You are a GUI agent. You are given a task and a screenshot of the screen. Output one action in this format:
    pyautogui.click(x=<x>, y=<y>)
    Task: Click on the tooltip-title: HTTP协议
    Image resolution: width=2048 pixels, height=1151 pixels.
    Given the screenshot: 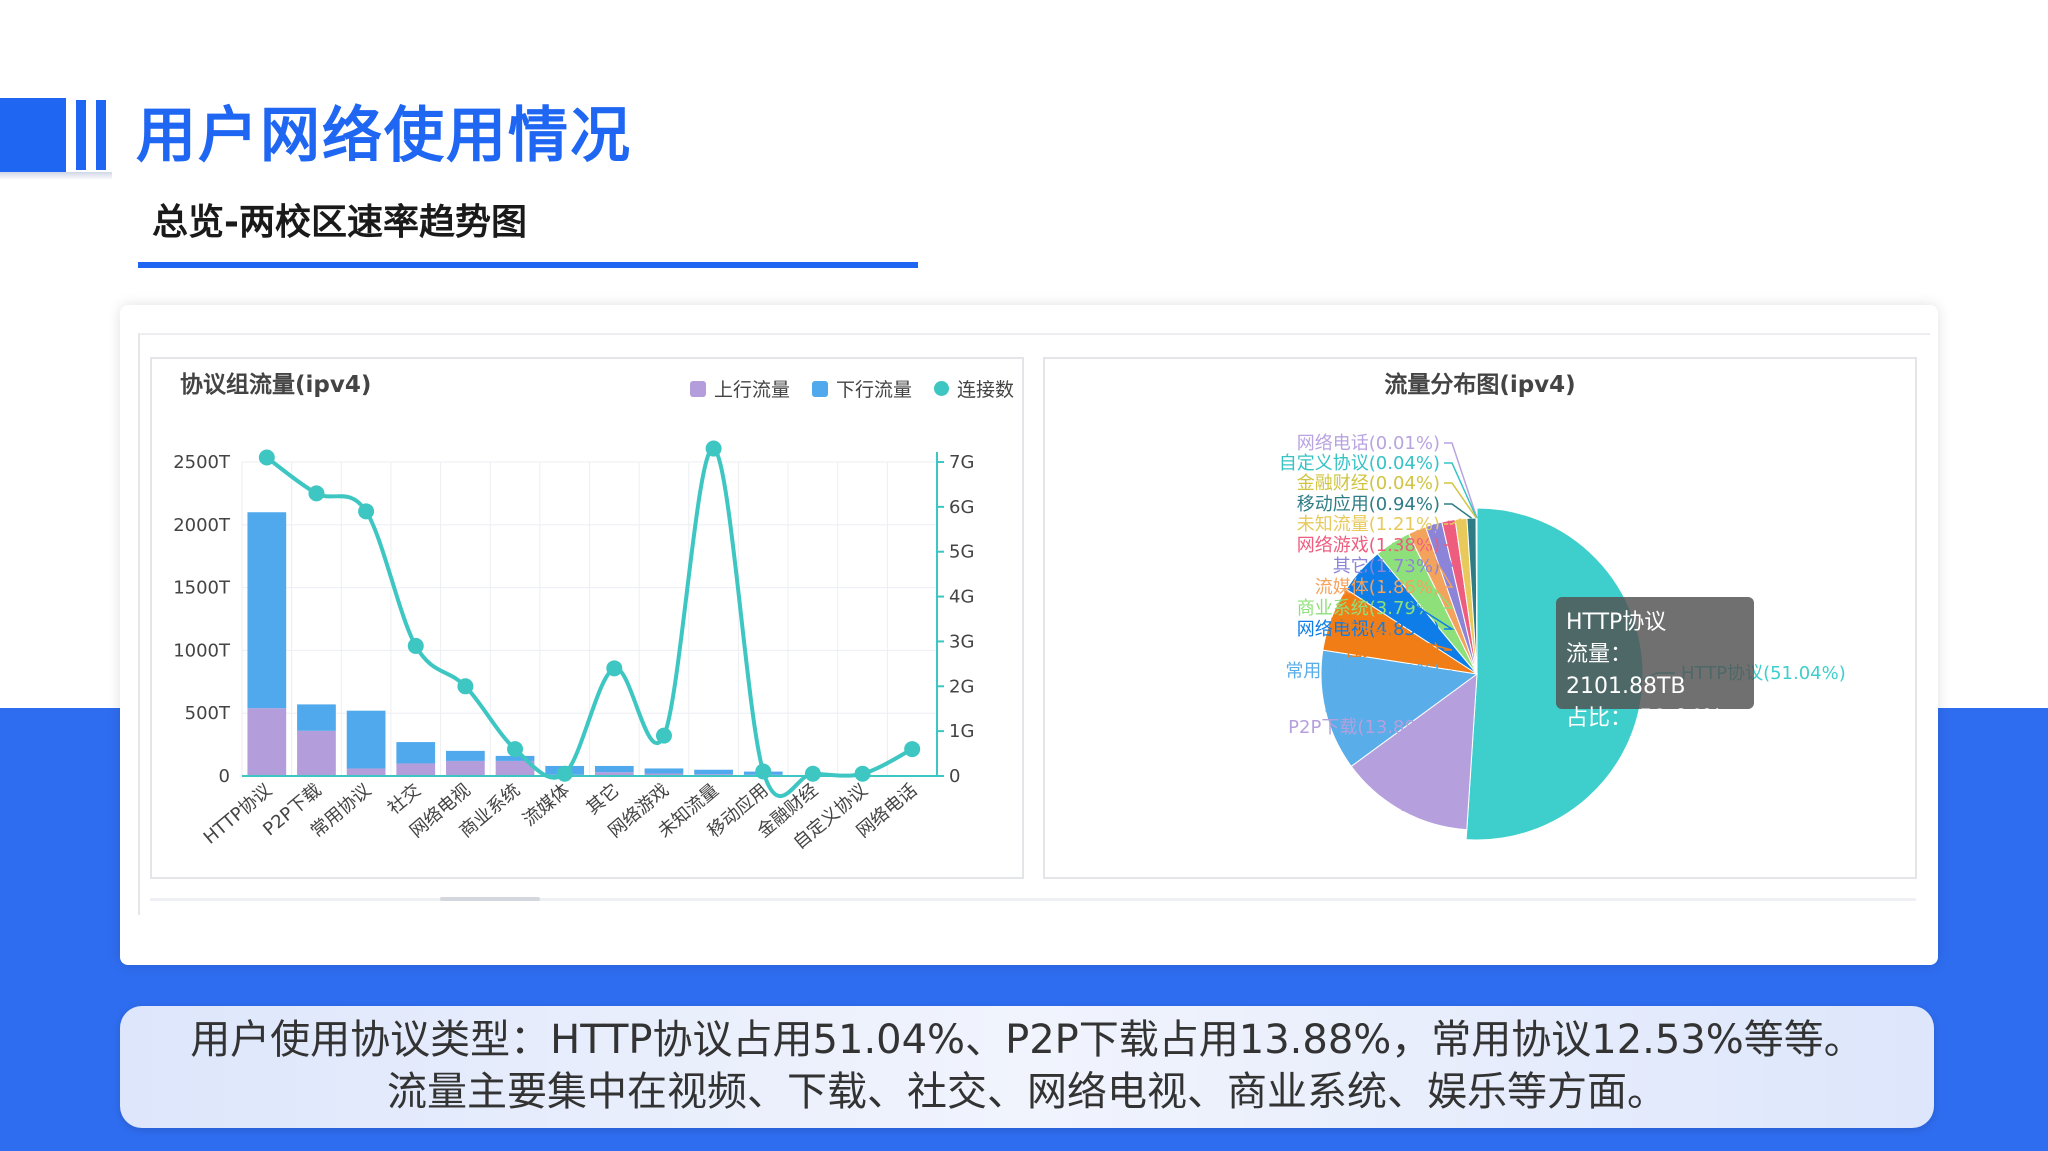 What is the action you would take?
    pyautogui.click(x=1616, y=622)
    